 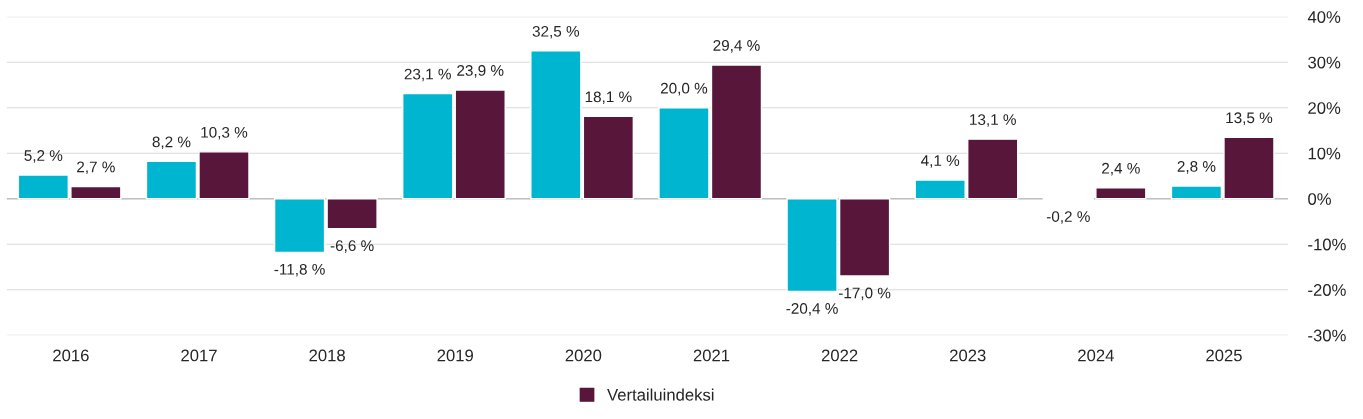 What do you see at coordinates (224, 133) in the screenshot?
I see `data-label: 10,3 %` at bounding box center [224, 133].